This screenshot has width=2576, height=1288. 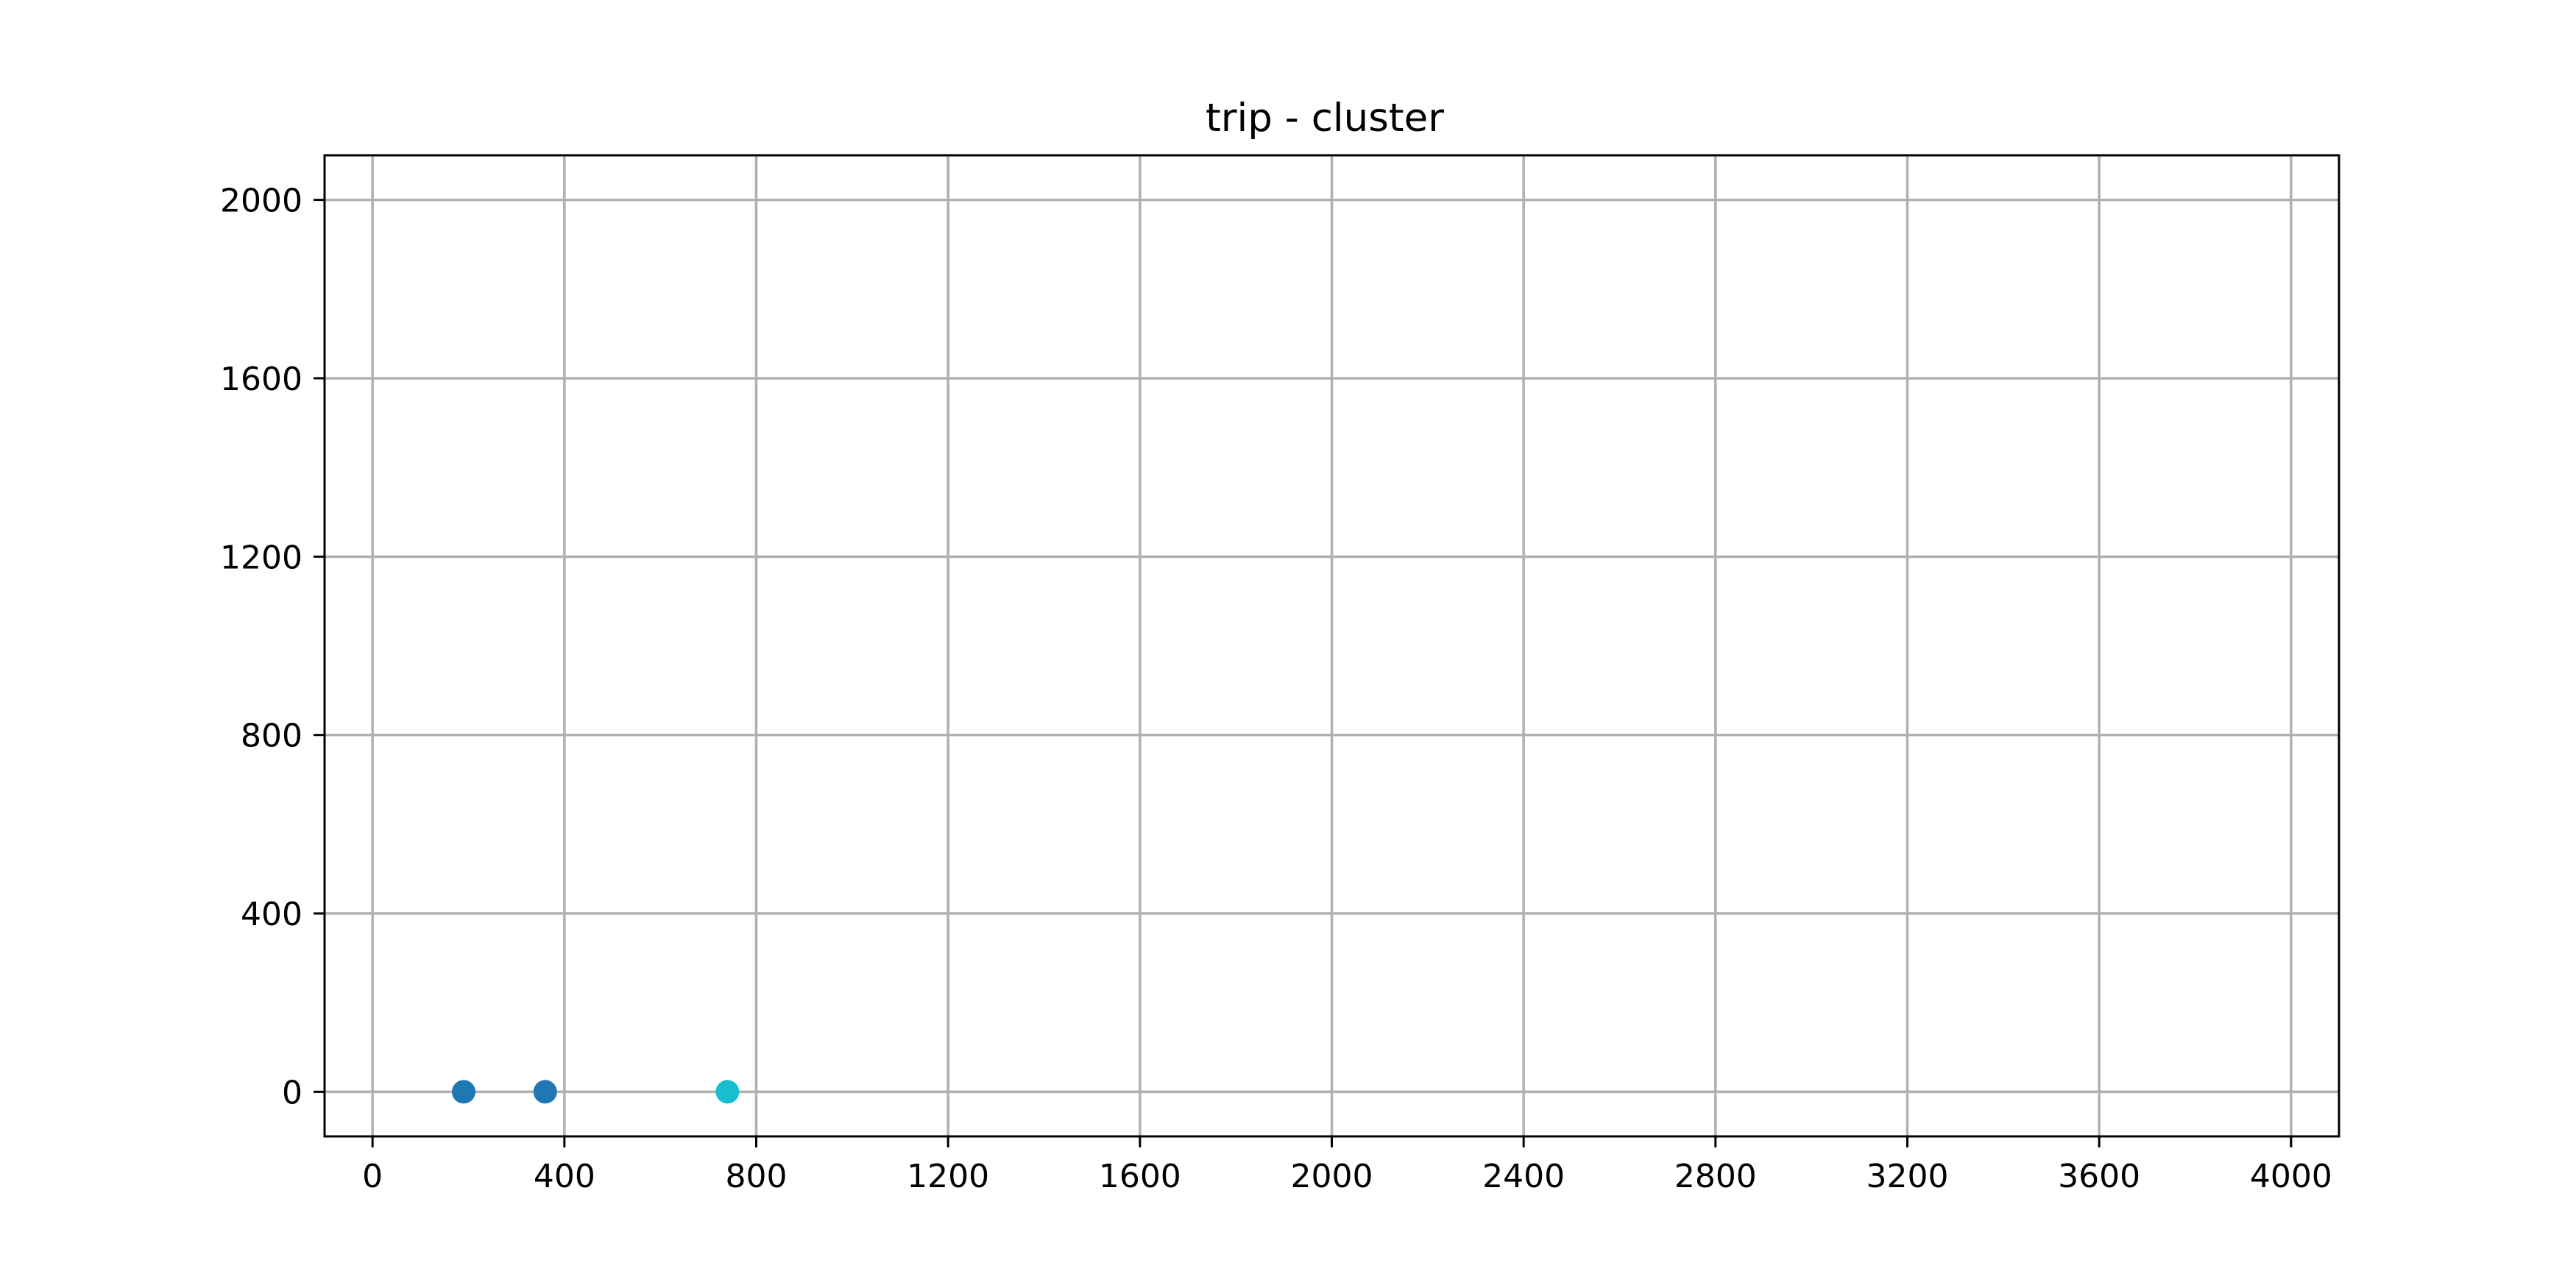 What do you see at coordinates (948, 1176) in the screenshot?
I see `x-tick-label: 1200` at bounding box center [948, 1176].